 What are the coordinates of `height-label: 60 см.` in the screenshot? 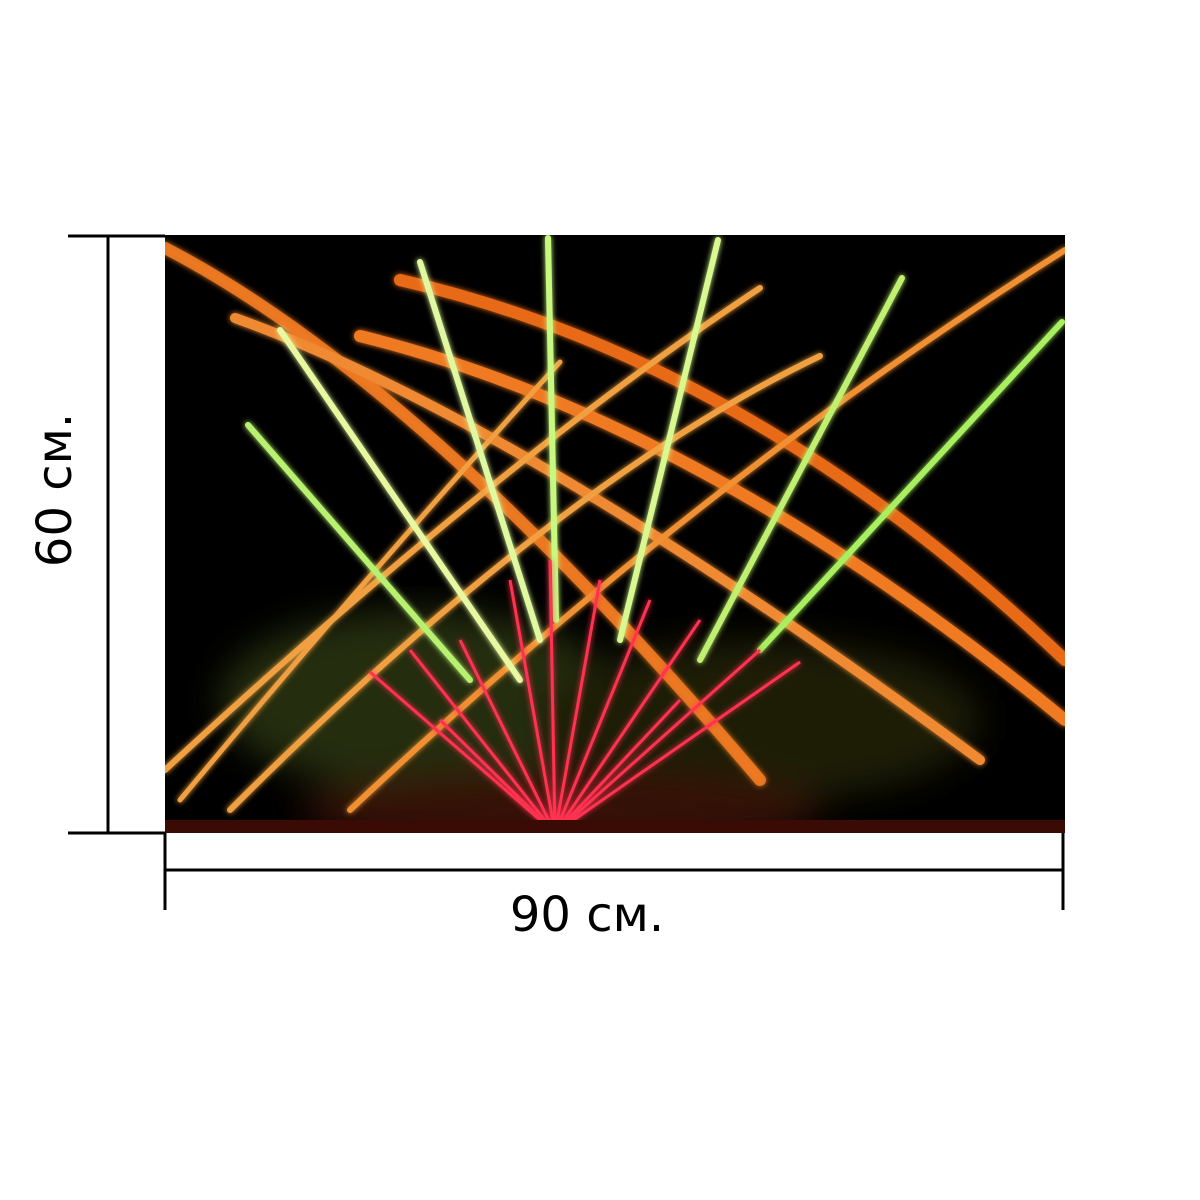 It's located at (55, 490).